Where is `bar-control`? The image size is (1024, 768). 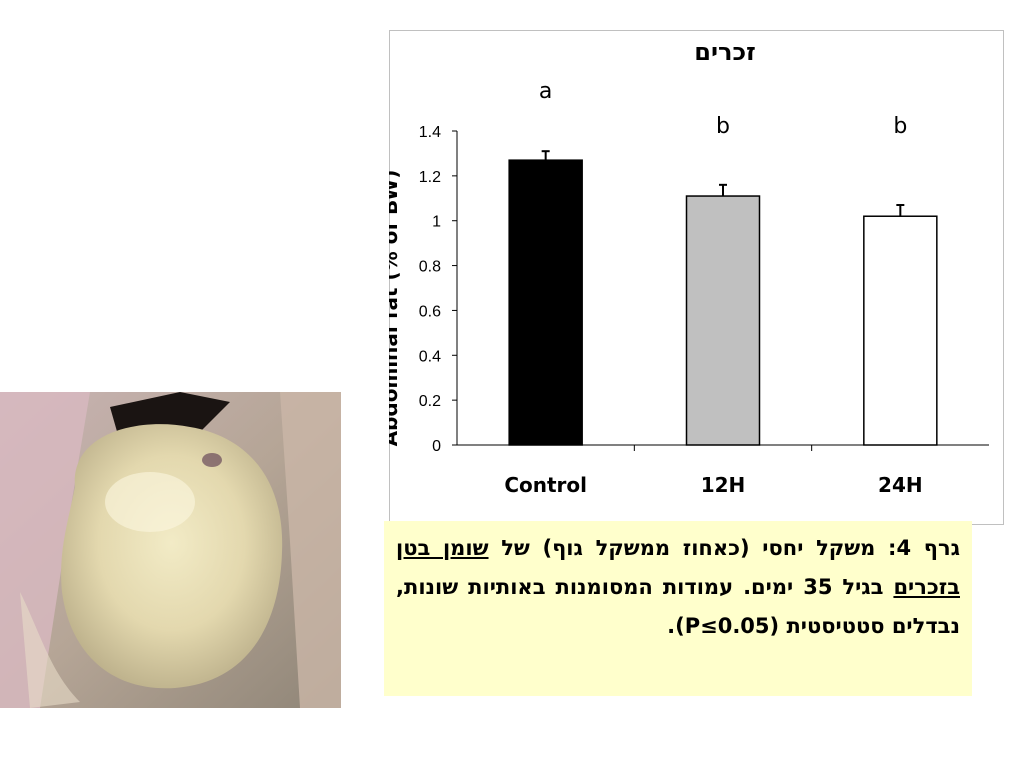 bar-control is located at coordinates (545, 302).